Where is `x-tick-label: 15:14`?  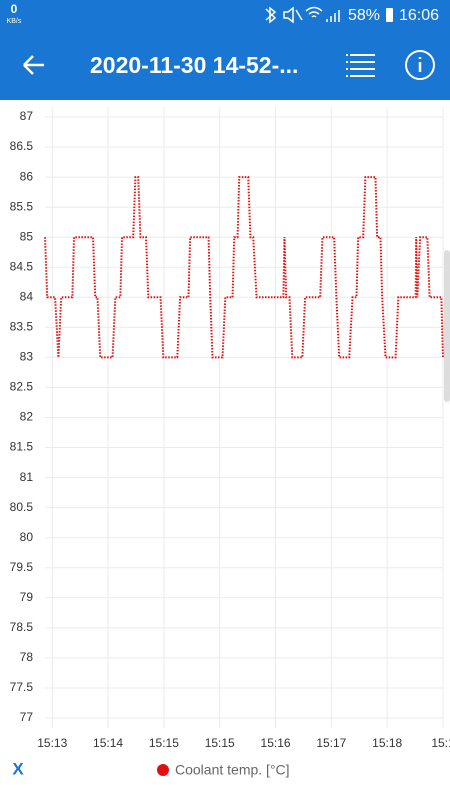
x-tick-label: 15:14 is located at coordinates (108, 743).